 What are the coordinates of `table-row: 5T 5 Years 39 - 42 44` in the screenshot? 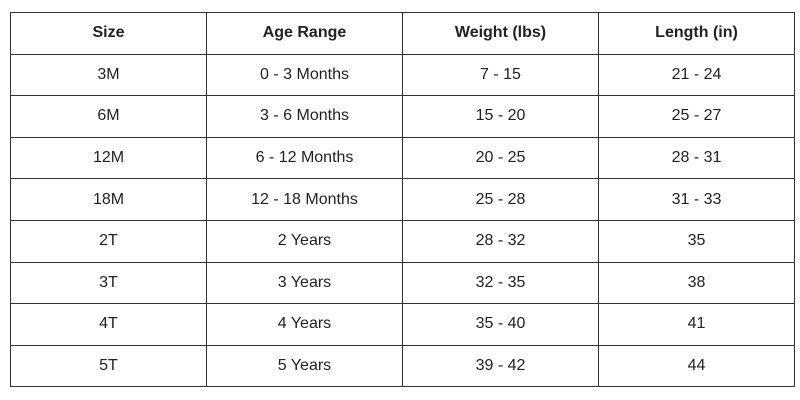 It's located at (402, 366).